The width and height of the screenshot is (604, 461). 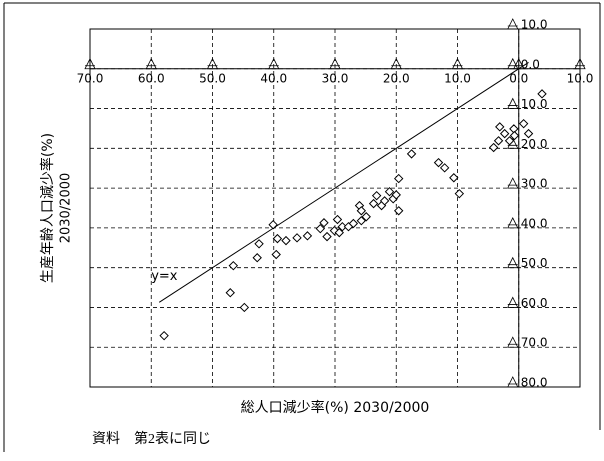 I want to click on y-tick-label: 0.0, so click(x=530, y=64).